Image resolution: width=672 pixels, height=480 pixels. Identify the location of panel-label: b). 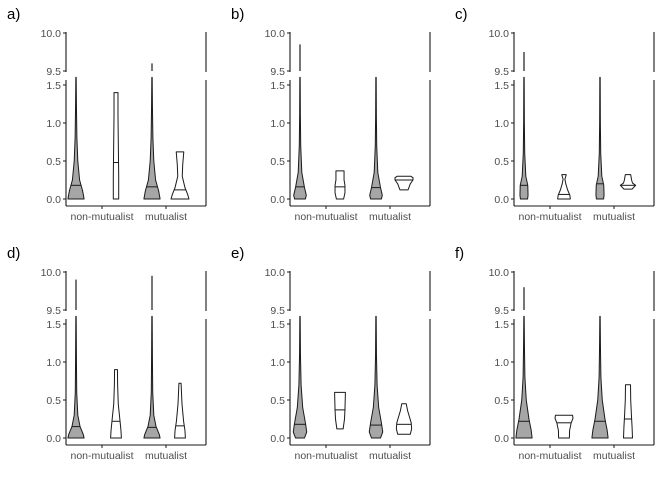
(237, 14).